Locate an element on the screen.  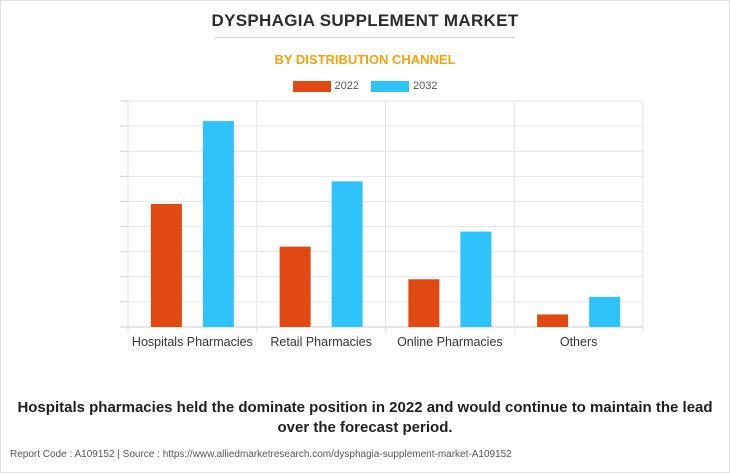
legend-label-2032: 2032 is located at coordinates (425, 86).